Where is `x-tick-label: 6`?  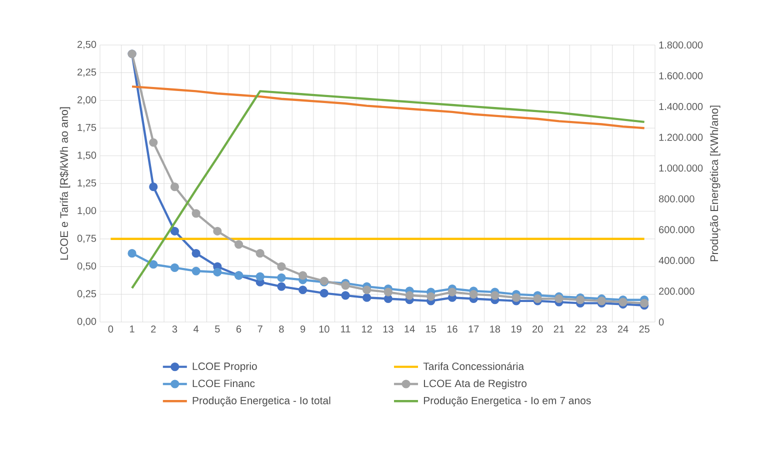 x-tick-label: 6 is located at coordinates (239, 329).